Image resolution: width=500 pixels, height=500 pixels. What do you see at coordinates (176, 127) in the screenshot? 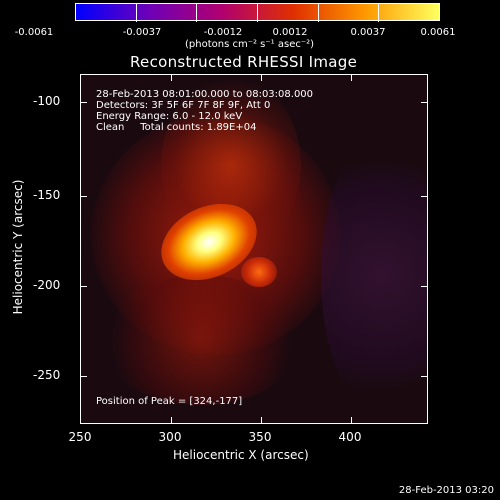
I see `info-line: Clean Total counts: 1.89E+04` at bounding box center [176, 127].